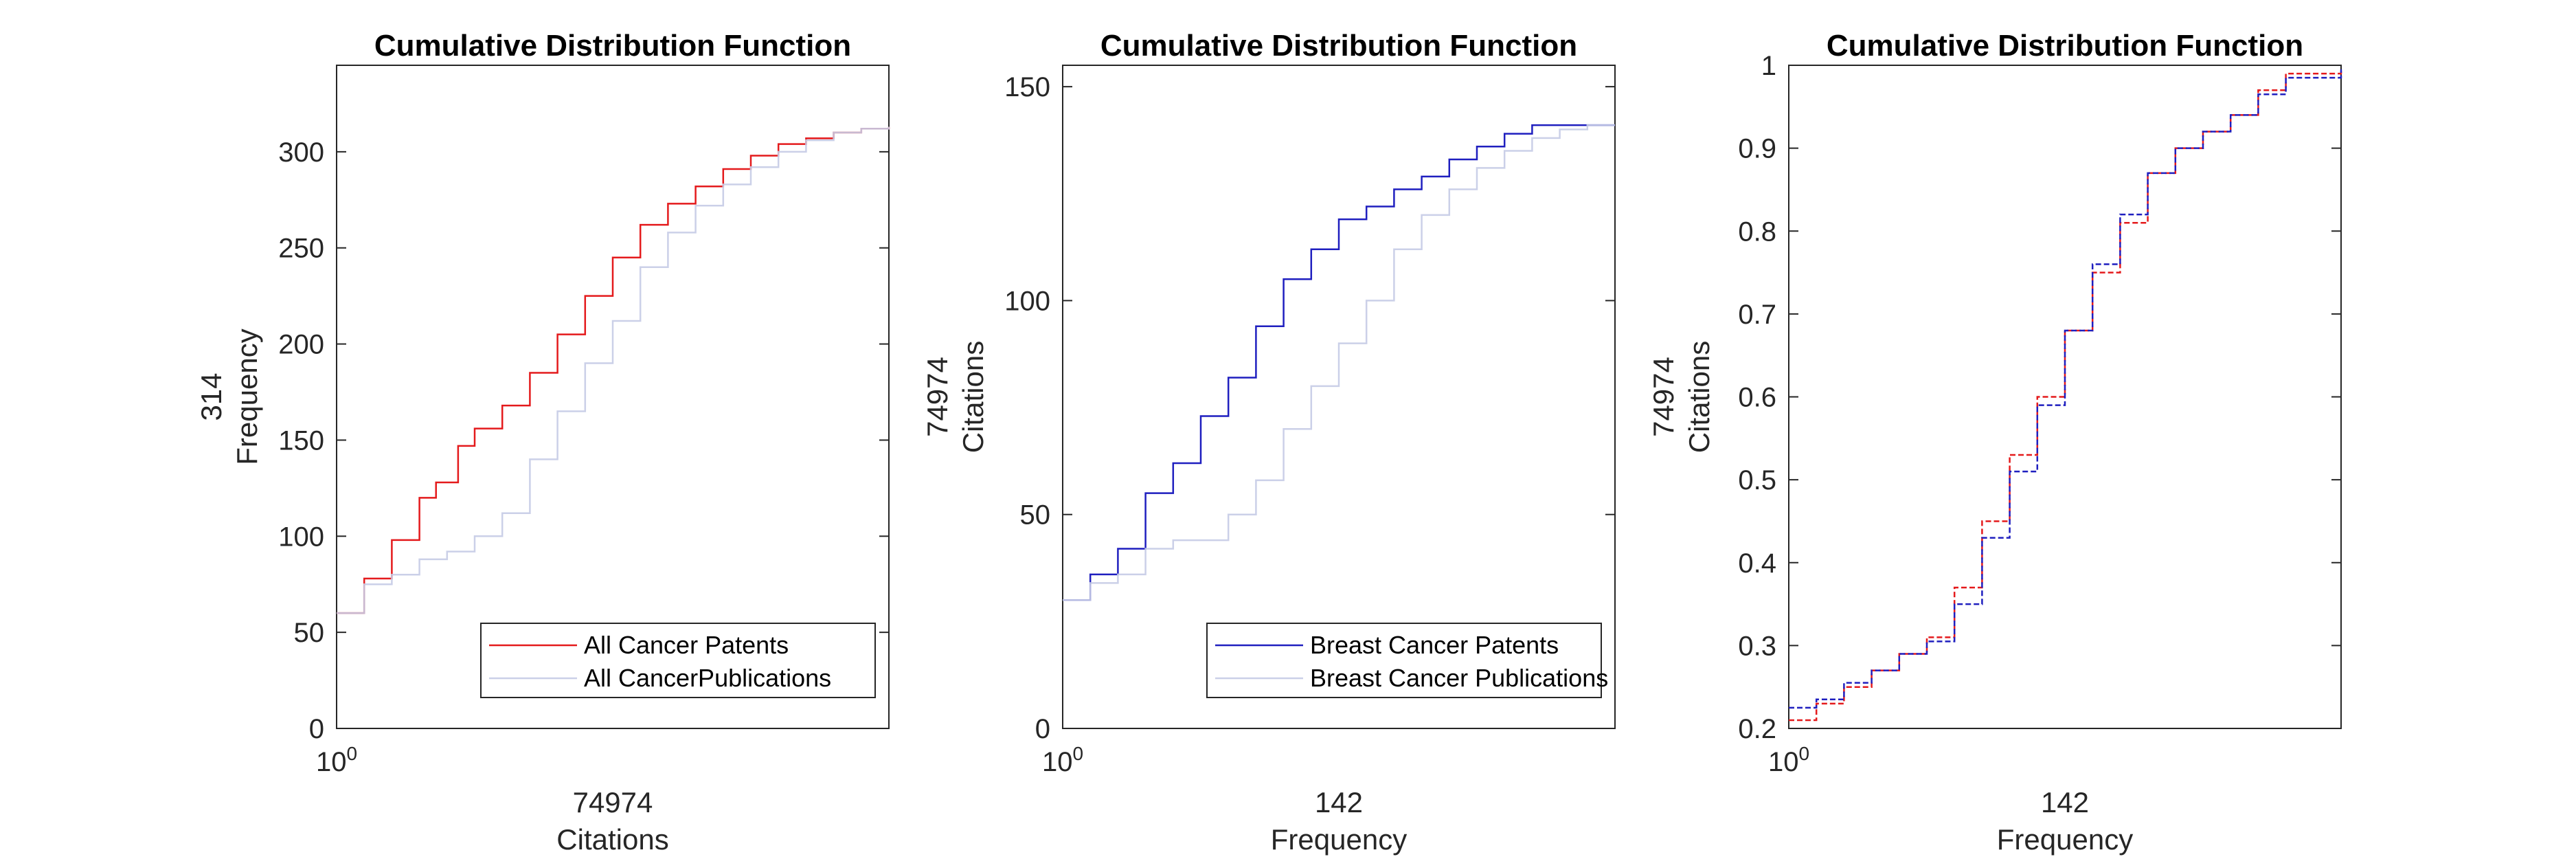 The height and width of the screenshot is (859, 2576). Describe the element at coordinates (707, 678) in the screenshot. I see `legend-label: All CancerPublications` at that location.